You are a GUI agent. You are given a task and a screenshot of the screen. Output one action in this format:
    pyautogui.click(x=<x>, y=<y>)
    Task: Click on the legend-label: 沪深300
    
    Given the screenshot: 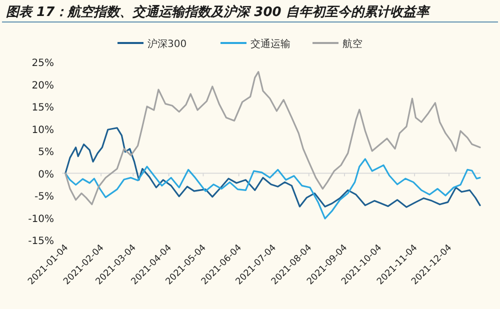 What is the action you would take?
    pyautogui.click(x=167, y=44)
    